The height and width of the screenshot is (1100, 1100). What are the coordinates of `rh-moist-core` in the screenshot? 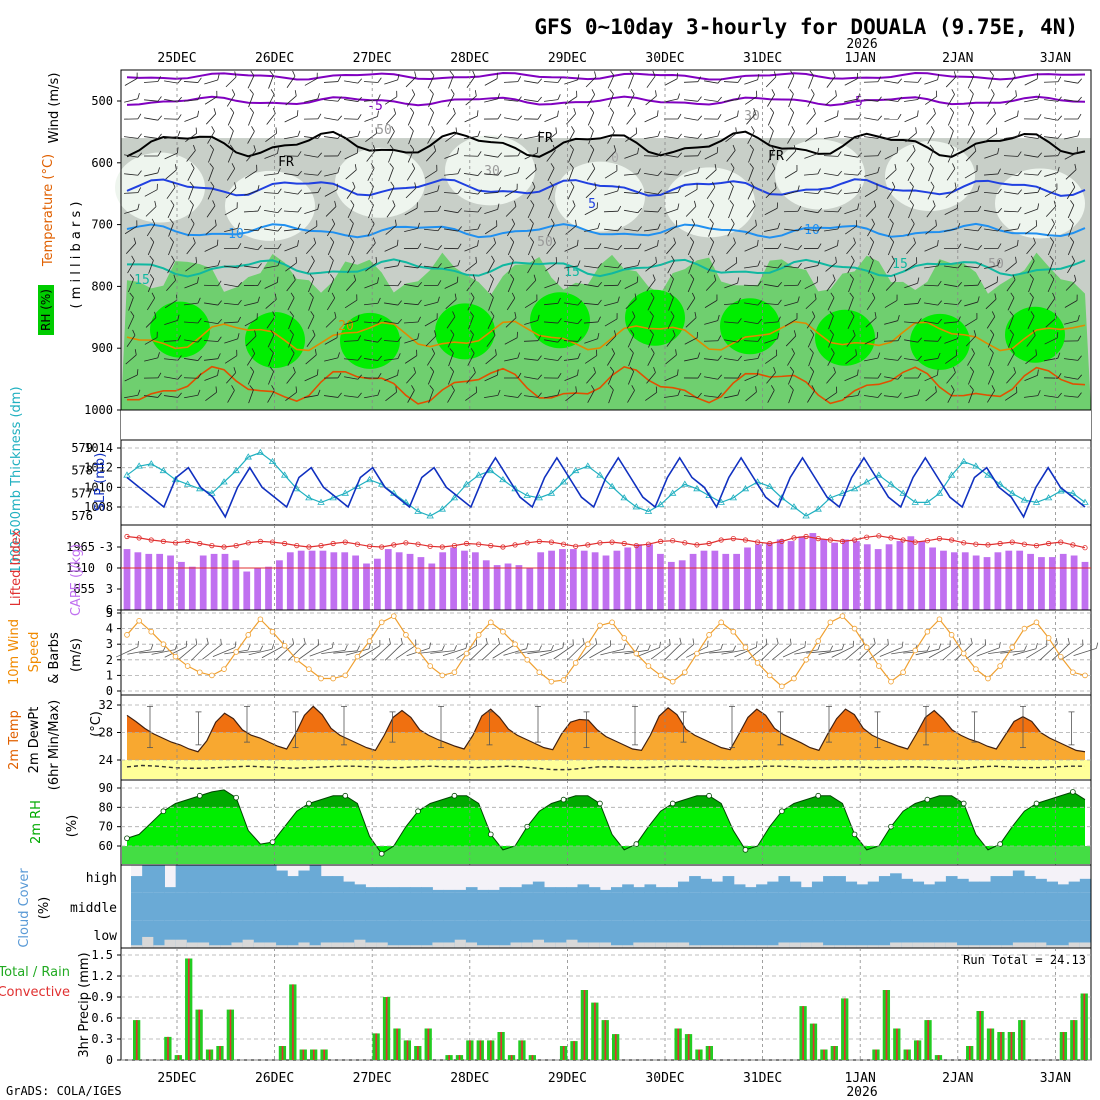 It's located at (180, 329).